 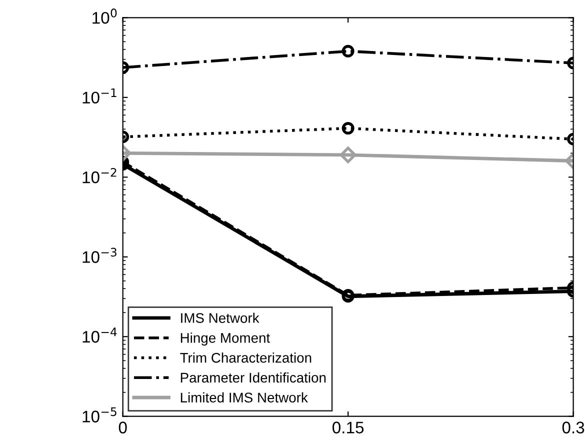 I want to click on y-tick-label: 10$^{−5}$, so click(x=99, y=414).